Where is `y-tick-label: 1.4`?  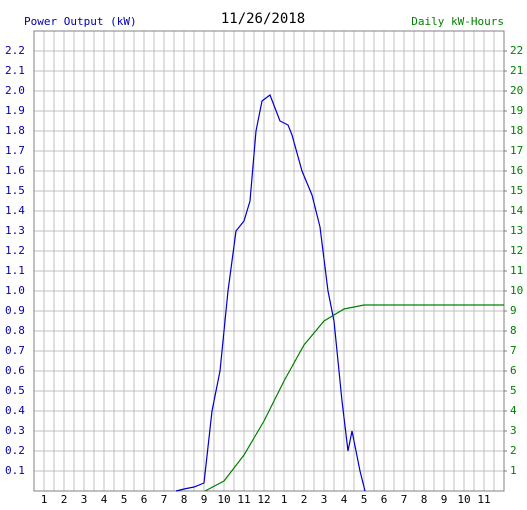
y-tick-label: 1.4 is located at coordinates (15, 210).